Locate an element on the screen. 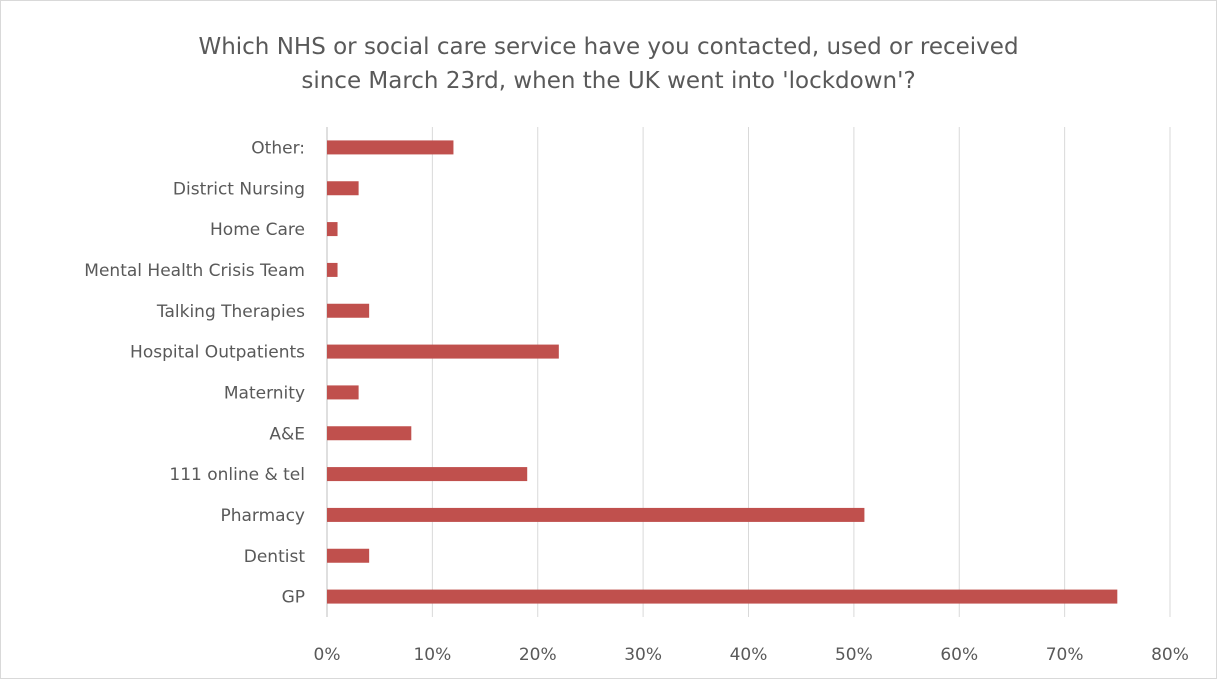 This screenshot has height=679, width=1217. x-tick-label: 10% is located at coordinates (432, 655).